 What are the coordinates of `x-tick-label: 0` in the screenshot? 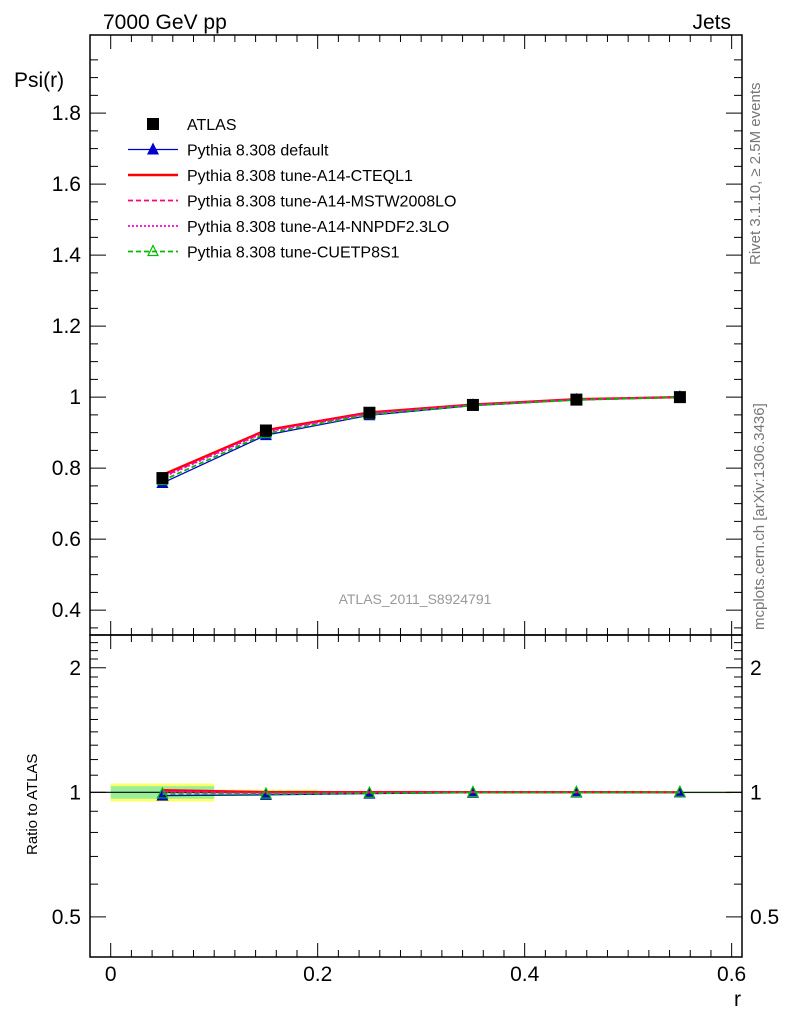 It's located at (111, 974).